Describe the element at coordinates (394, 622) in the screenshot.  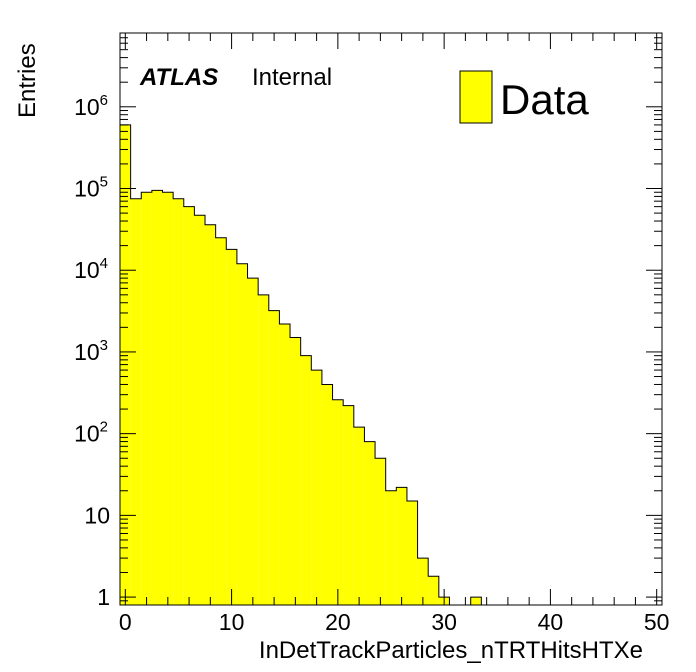
I see `x-tick-labels: 0 10 20 30 40 50` at that location.